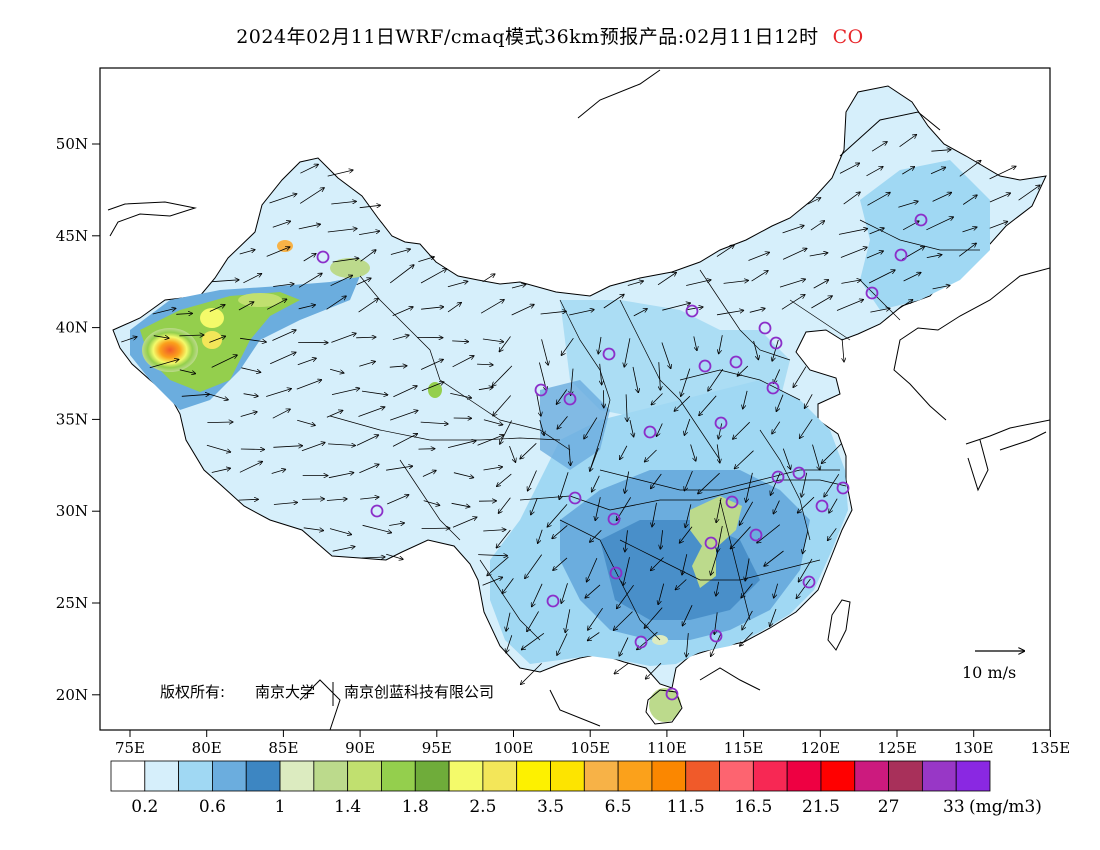  I want to click on lat-label: 40N, so click(72, 328).